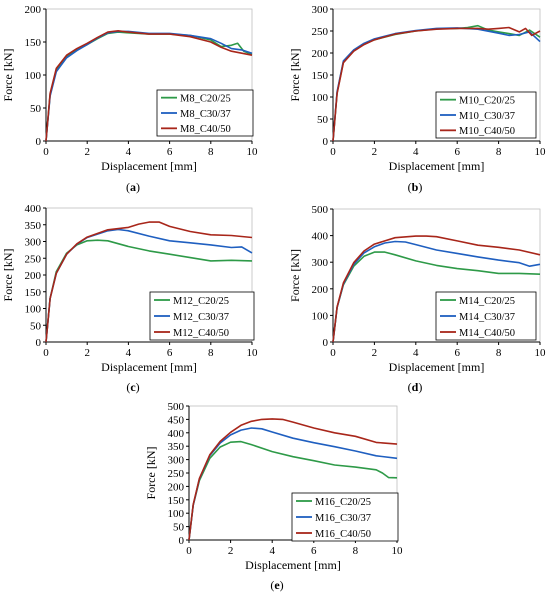 This screenshot has width=550, height=596. What do you see at coordinates (201, 301) in the screenshot?
I see `legend-label-1: M12_C20/25` at bounding box center [201, 301].